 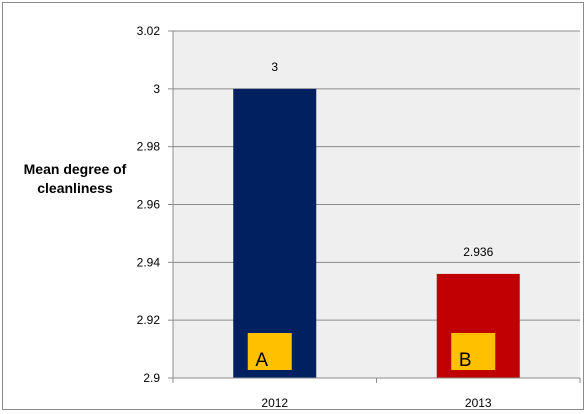 What do you see at coordinates (274, 67) in the screenshot?
I see `data-label: 3` at bounding box center [274, 67].